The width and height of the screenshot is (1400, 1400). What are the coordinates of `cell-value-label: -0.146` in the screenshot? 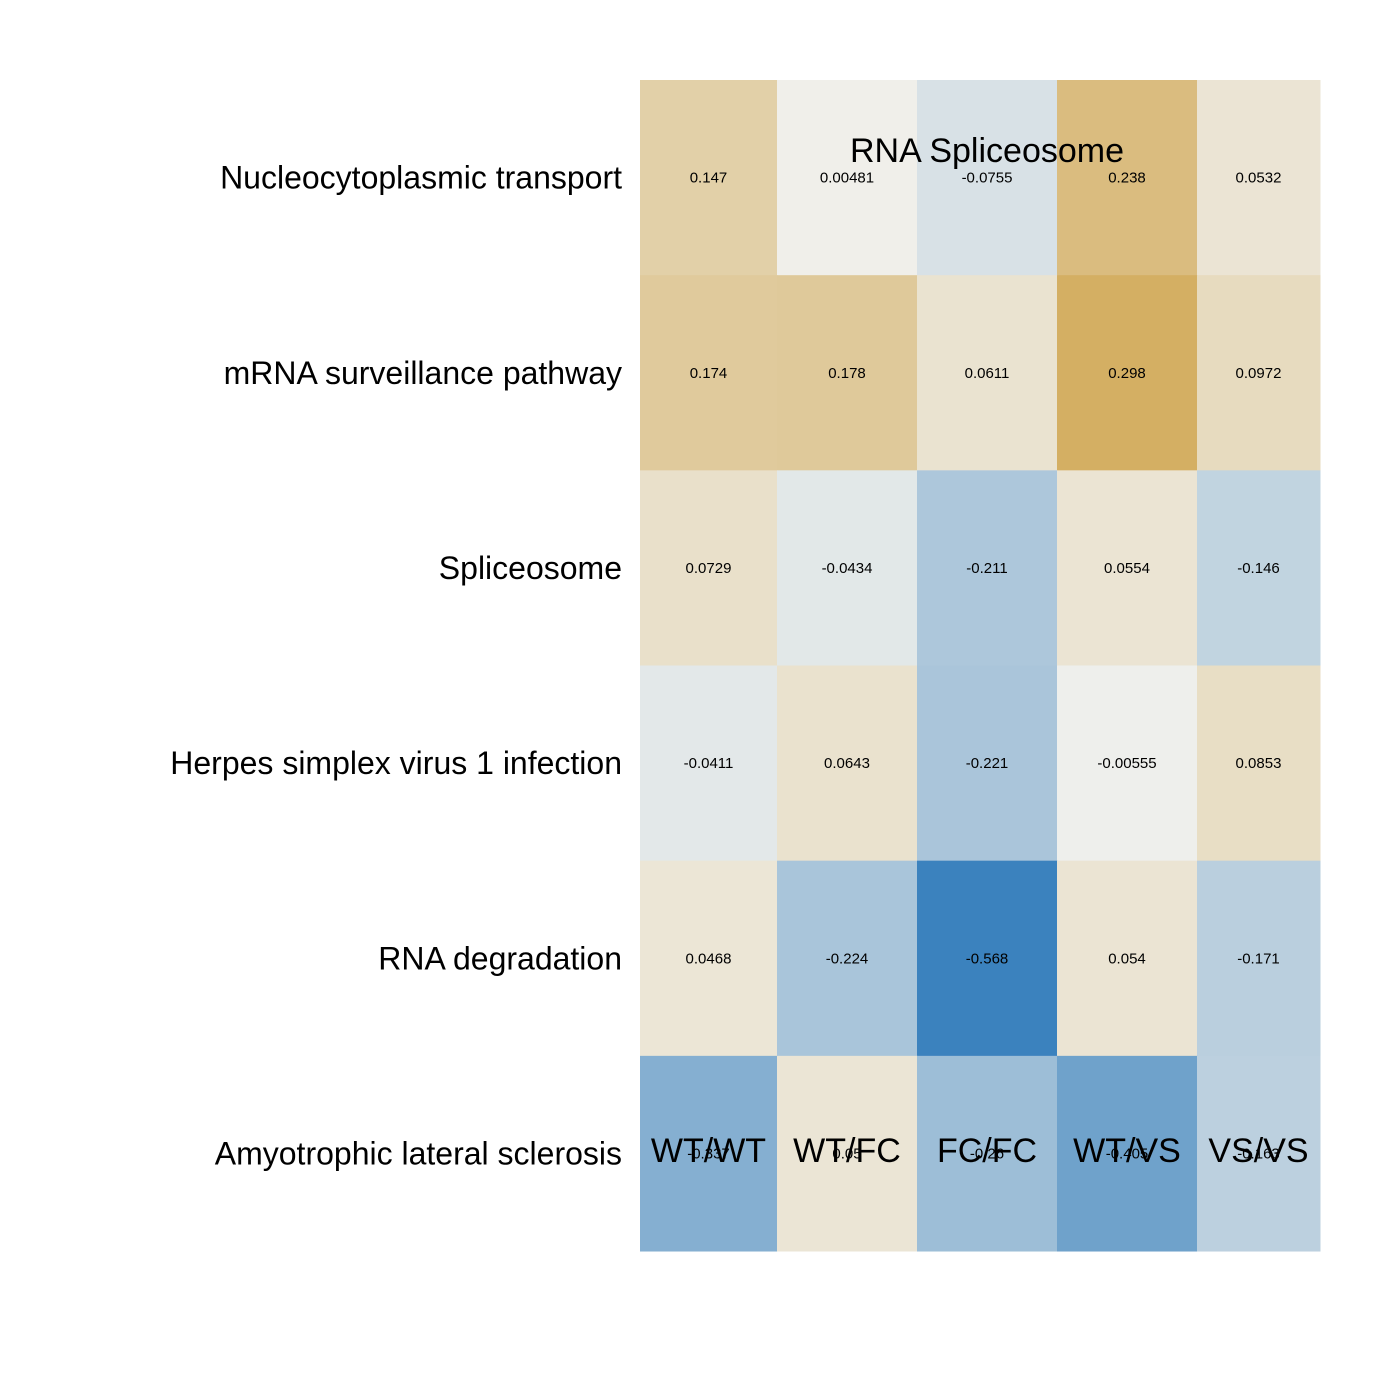 It's located at (1258, 568).